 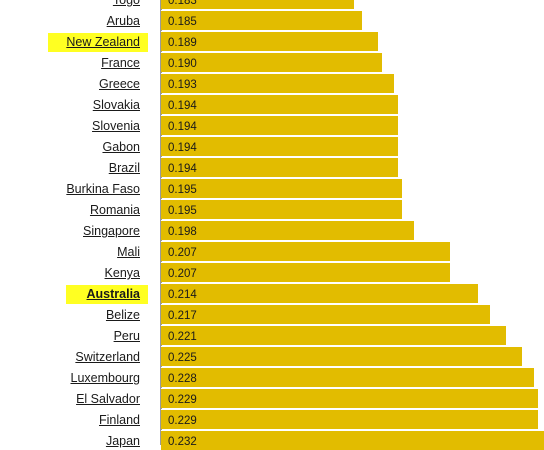 What do you see at coordinates (111, 231) in the screenshot?
I see `category-label: Singapore` at bounding box center [111, 231].